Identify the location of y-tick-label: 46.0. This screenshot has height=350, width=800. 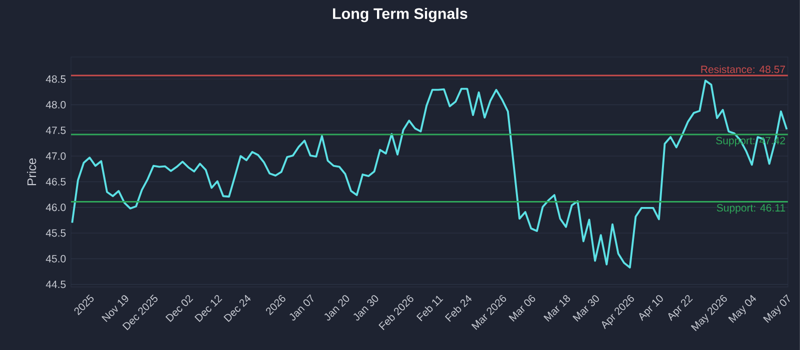
(56, 208).